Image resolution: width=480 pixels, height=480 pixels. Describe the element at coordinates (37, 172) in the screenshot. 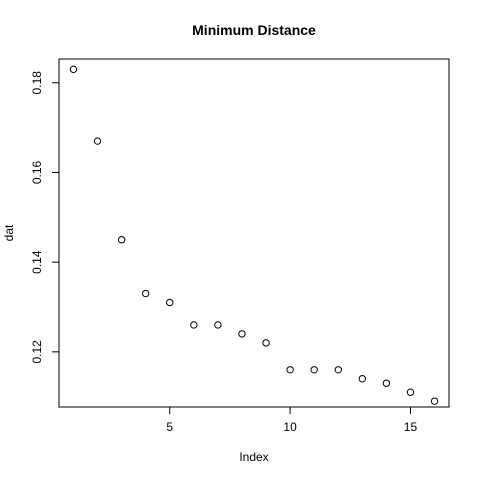

I see `y-tick-label: 0.16` at that location.